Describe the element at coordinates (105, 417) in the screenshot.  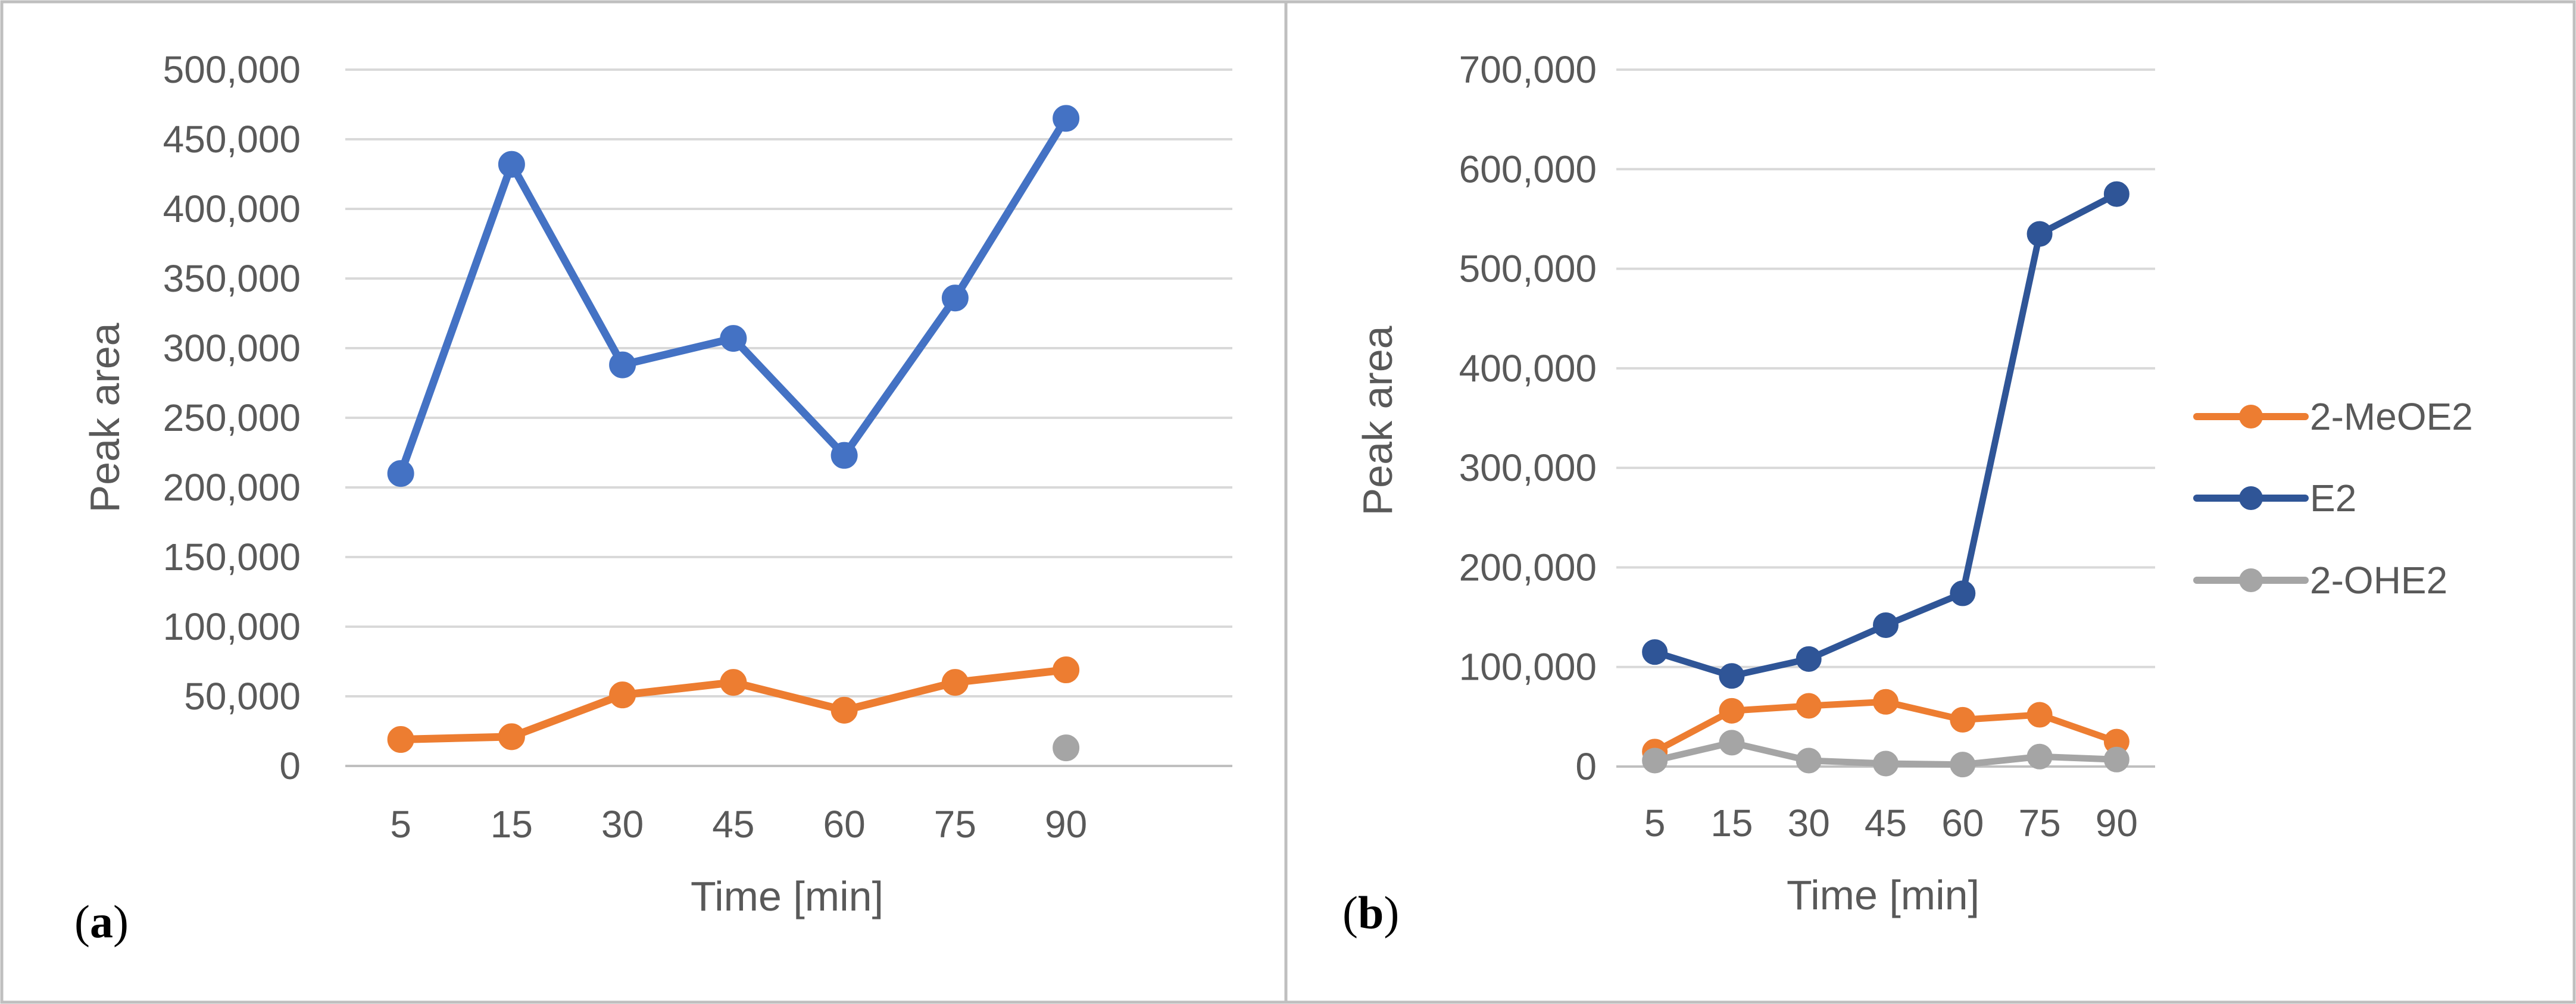
I see `panel-a-y-axis-title: Peak area` at that location.